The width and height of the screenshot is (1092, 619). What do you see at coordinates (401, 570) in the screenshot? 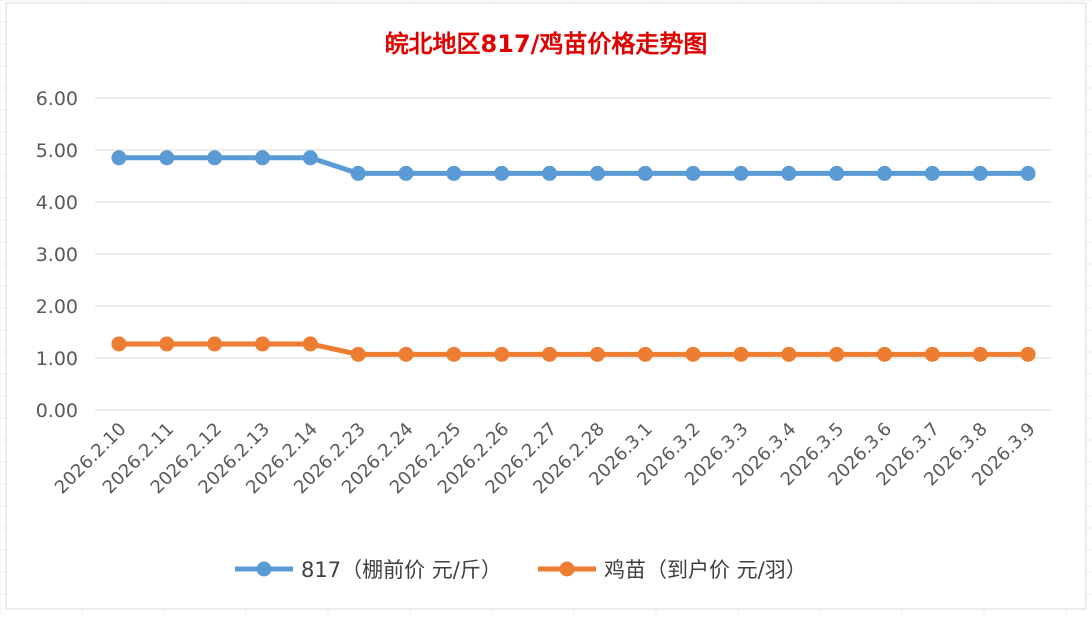
I see `legend-label: 817（棚前价 元/斤）` at bounding box center [401, 570].